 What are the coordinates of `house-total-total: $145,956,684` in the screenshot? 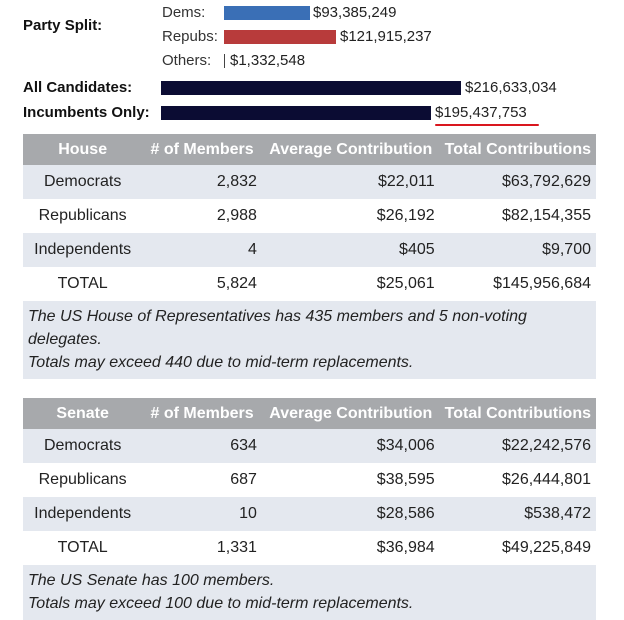 It's located at (517, 284).